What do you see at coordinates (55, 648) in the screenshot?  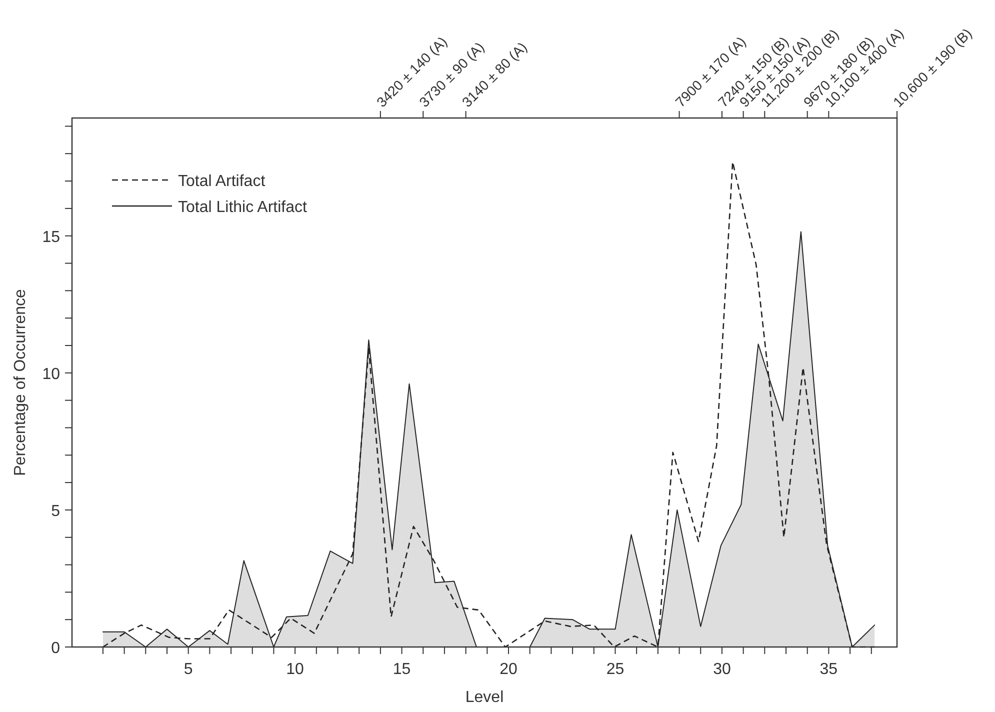 I see `y-tick-label: 0` at bounding box center [55, 648].